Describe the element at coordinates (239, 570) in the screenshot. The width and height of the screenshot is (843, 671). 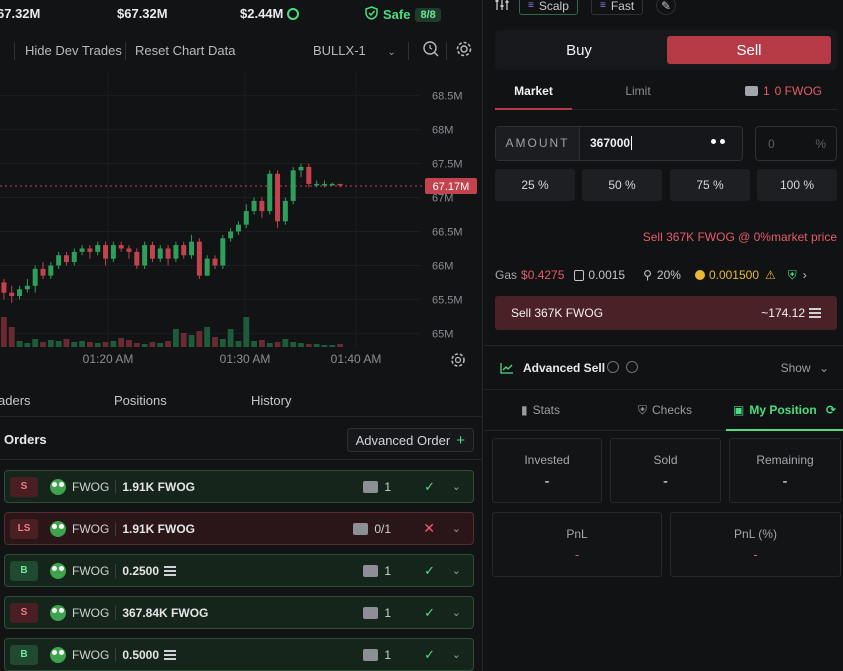
I see `order-row: B FWOG 0.2500 1 ✓ ⌄` at that location.